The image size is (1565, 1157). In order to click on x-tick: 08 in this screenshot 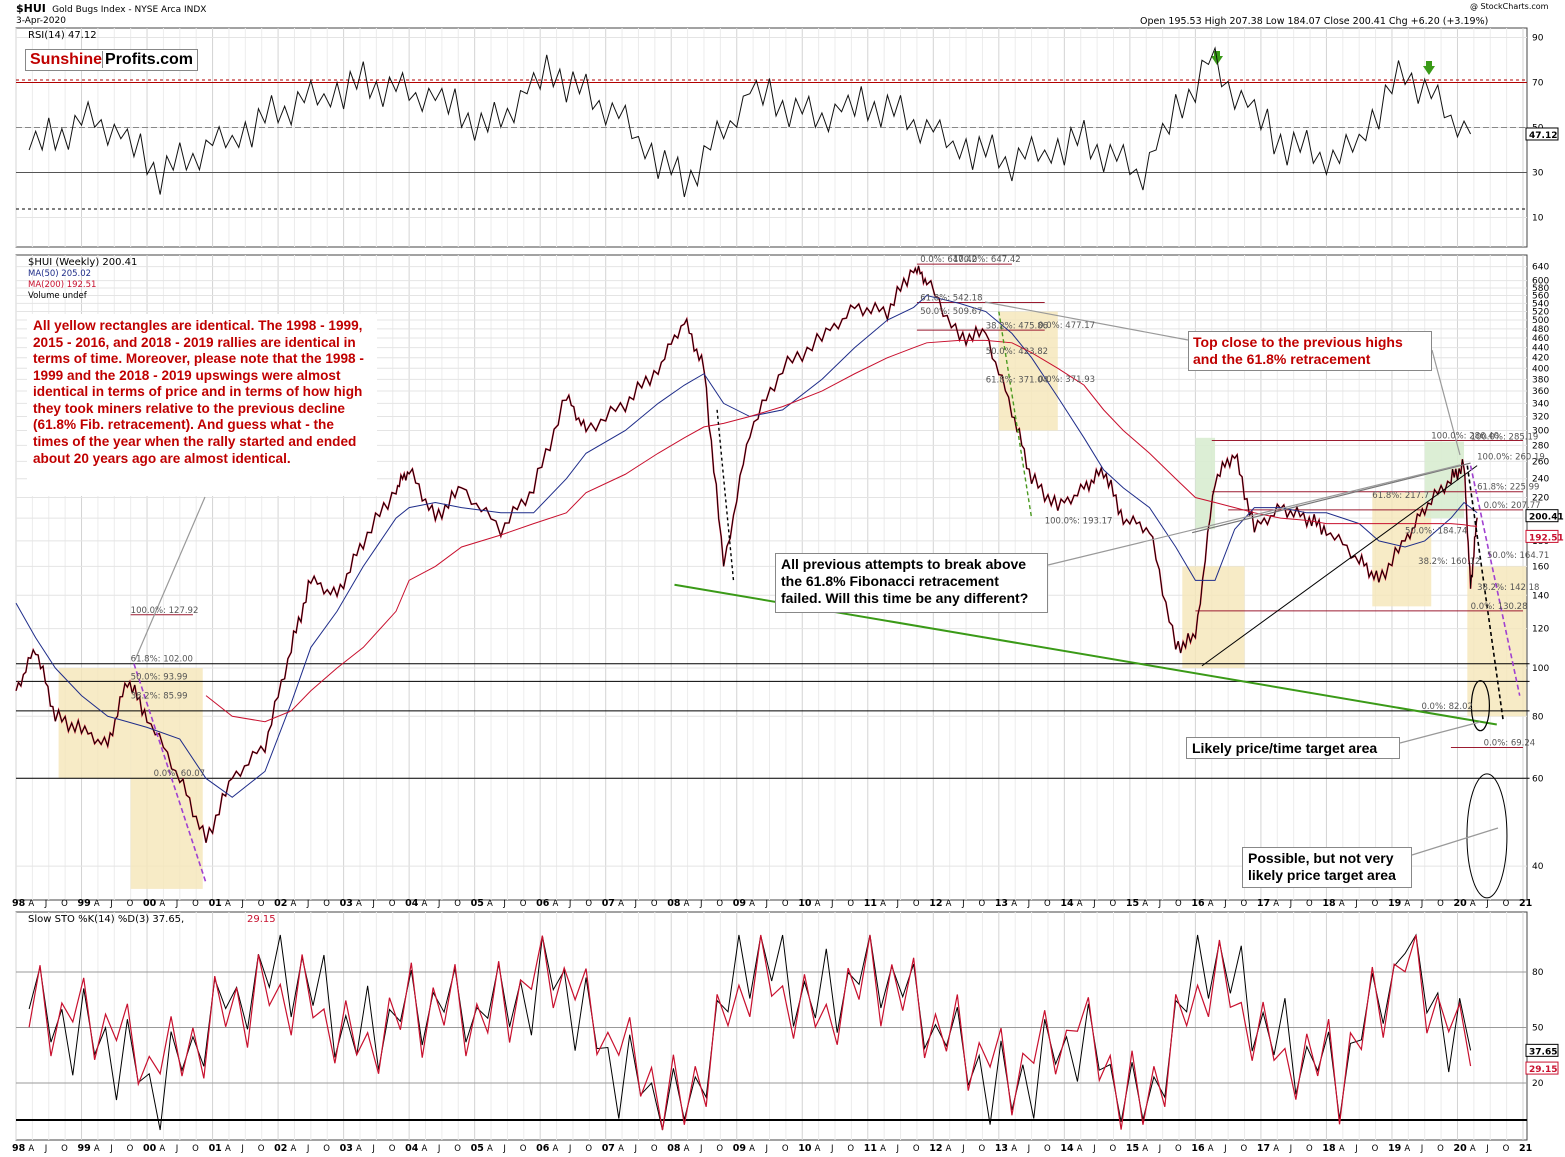, I will do `click(674, 1148)`.